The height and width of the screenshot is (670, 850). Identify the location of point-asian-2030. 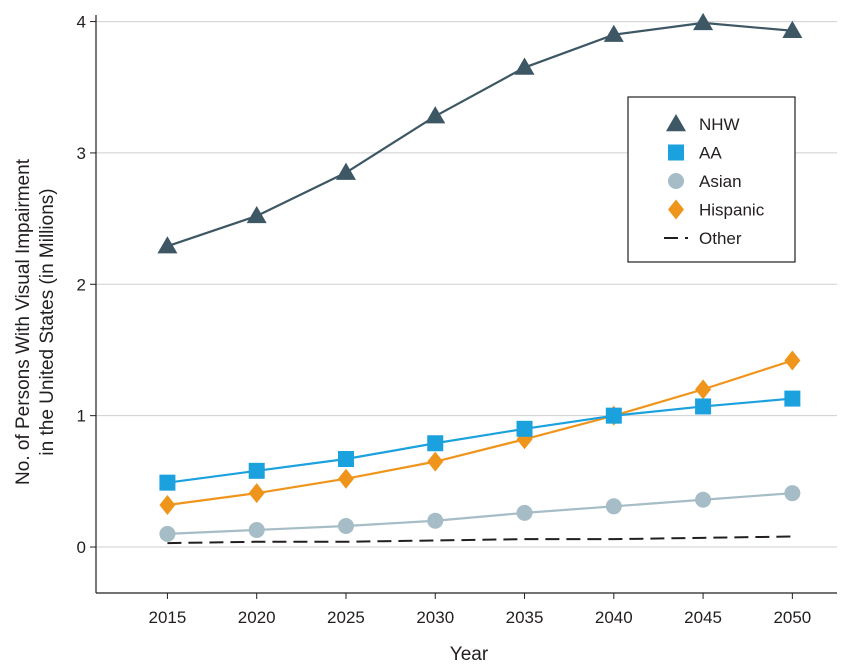
(435, 520).